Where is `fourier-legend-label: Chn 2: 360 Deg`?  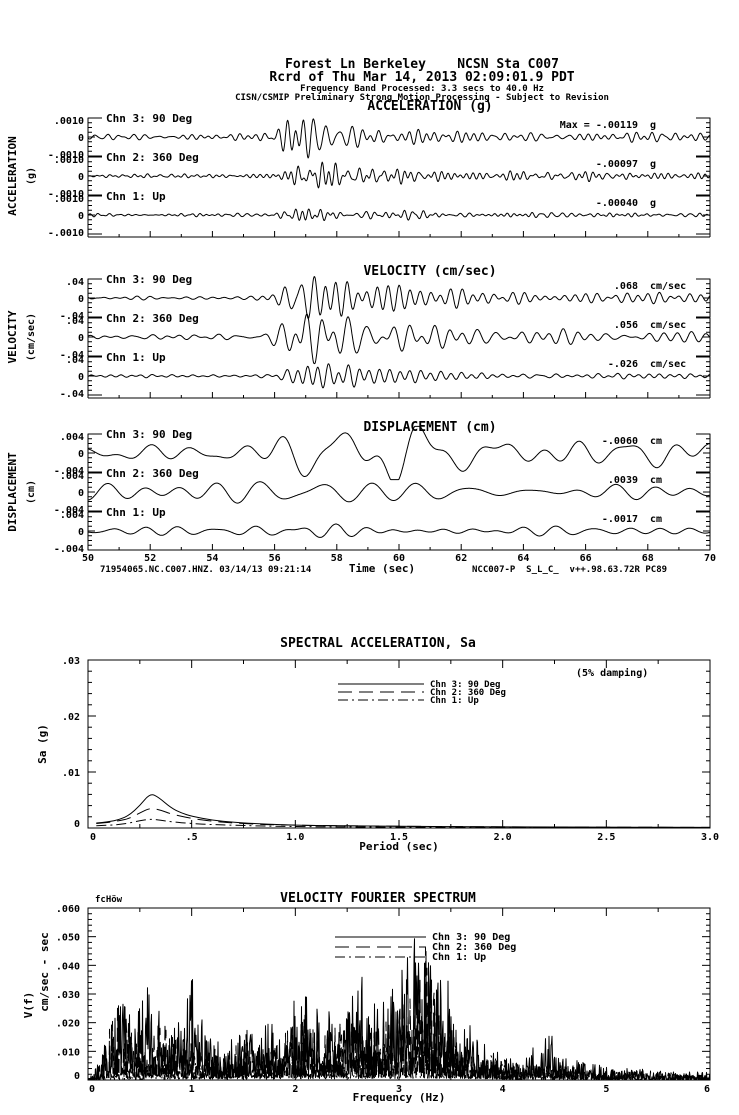
fourier-legend-label: Chn 2: 360 Deg is located at coordinates (474, 947).